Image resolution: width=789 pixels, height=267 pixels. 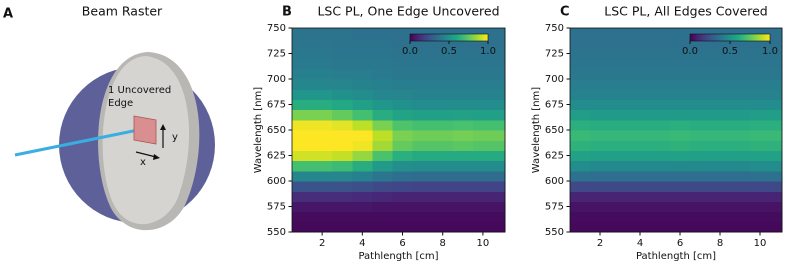 What do you see at coordinates (554, 105) in the screenshot?
I see `y-tick-label: 675` at bounding box center [554, 105].